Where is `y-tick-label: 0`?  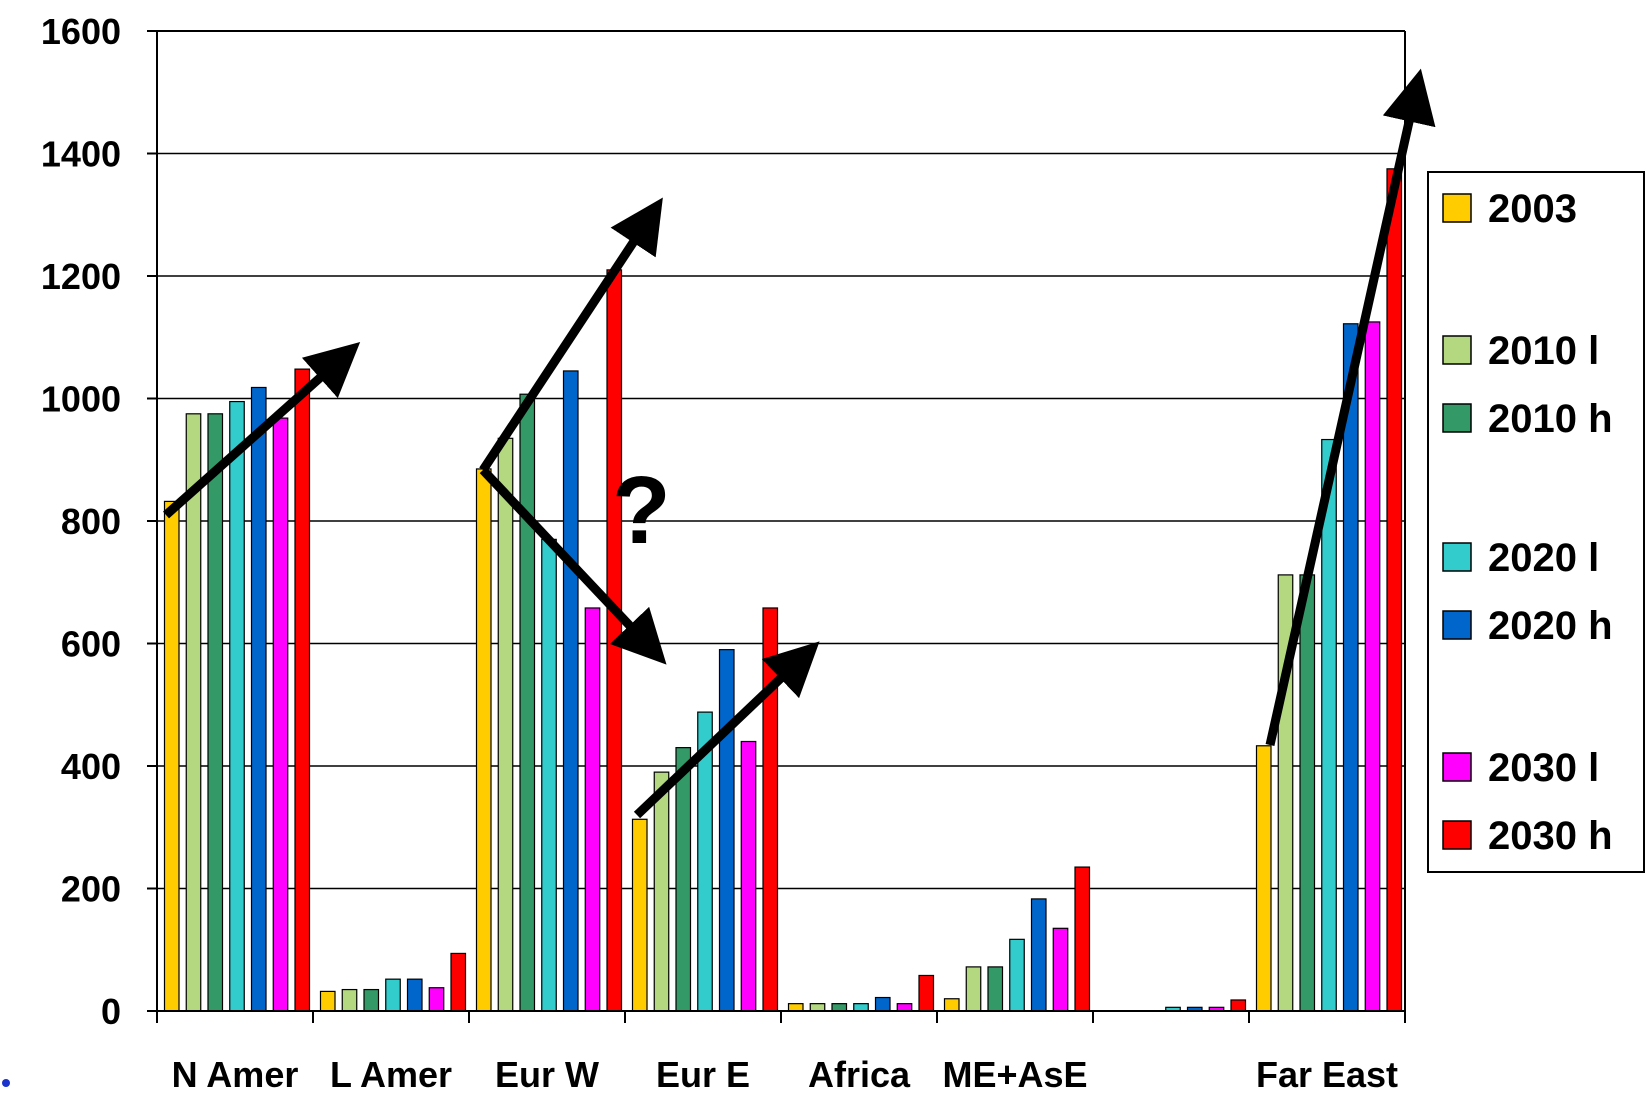 y-tick-label: 0 is located at coordinates (111, 1011).